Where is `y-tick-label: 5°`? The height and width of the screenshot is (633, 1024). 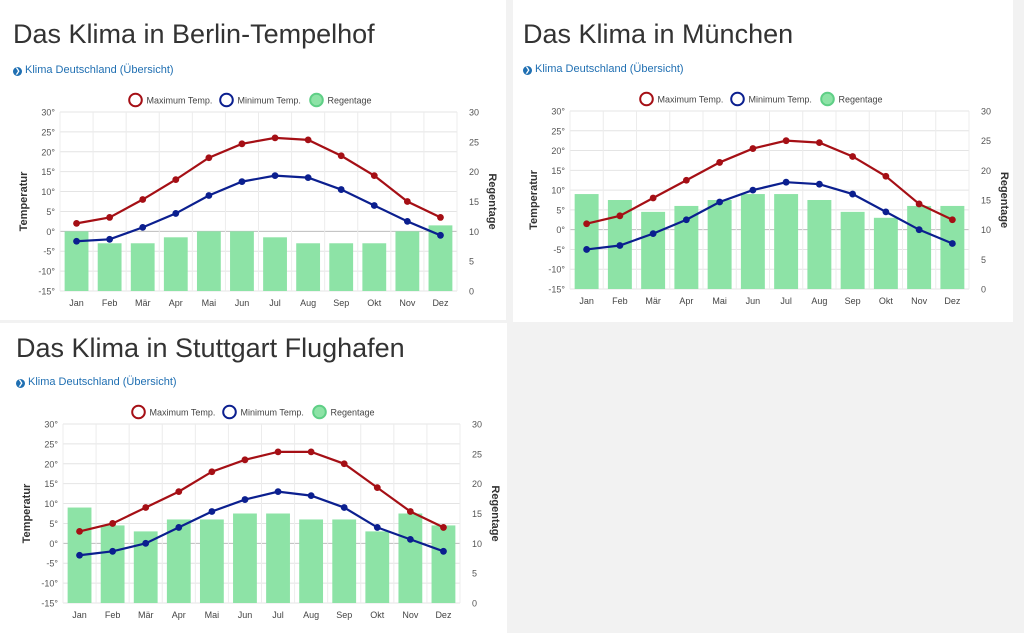 y-tick-label: 5° is located at coordinates (560, 210).